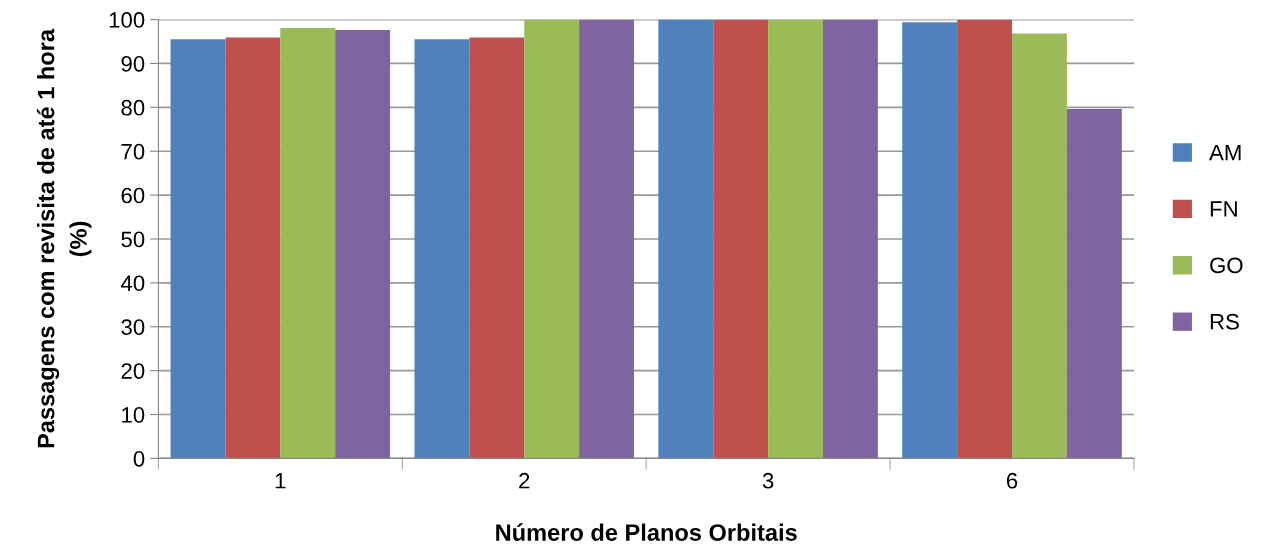 Image resolution: width=1267 pixels, height=559 pixels. What do you see at coordinates (133, 107) in the screenshot?
I see `y-tick-label: 80` at bounding box center [133, 107].